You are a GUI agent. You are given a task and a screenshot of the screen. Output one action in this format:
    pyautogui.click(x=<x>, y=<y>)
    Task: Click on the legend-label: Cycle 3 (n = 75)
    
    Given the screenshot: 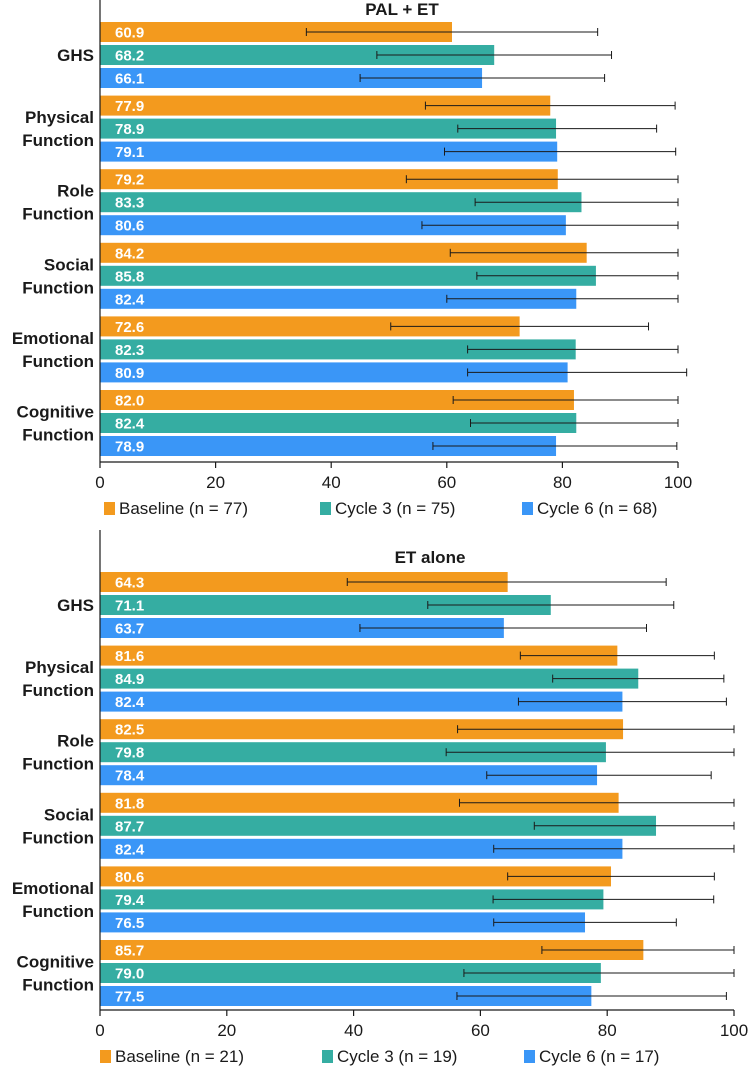 What is the action you would take?
    pyautogui.click(x=395, y=508)
    